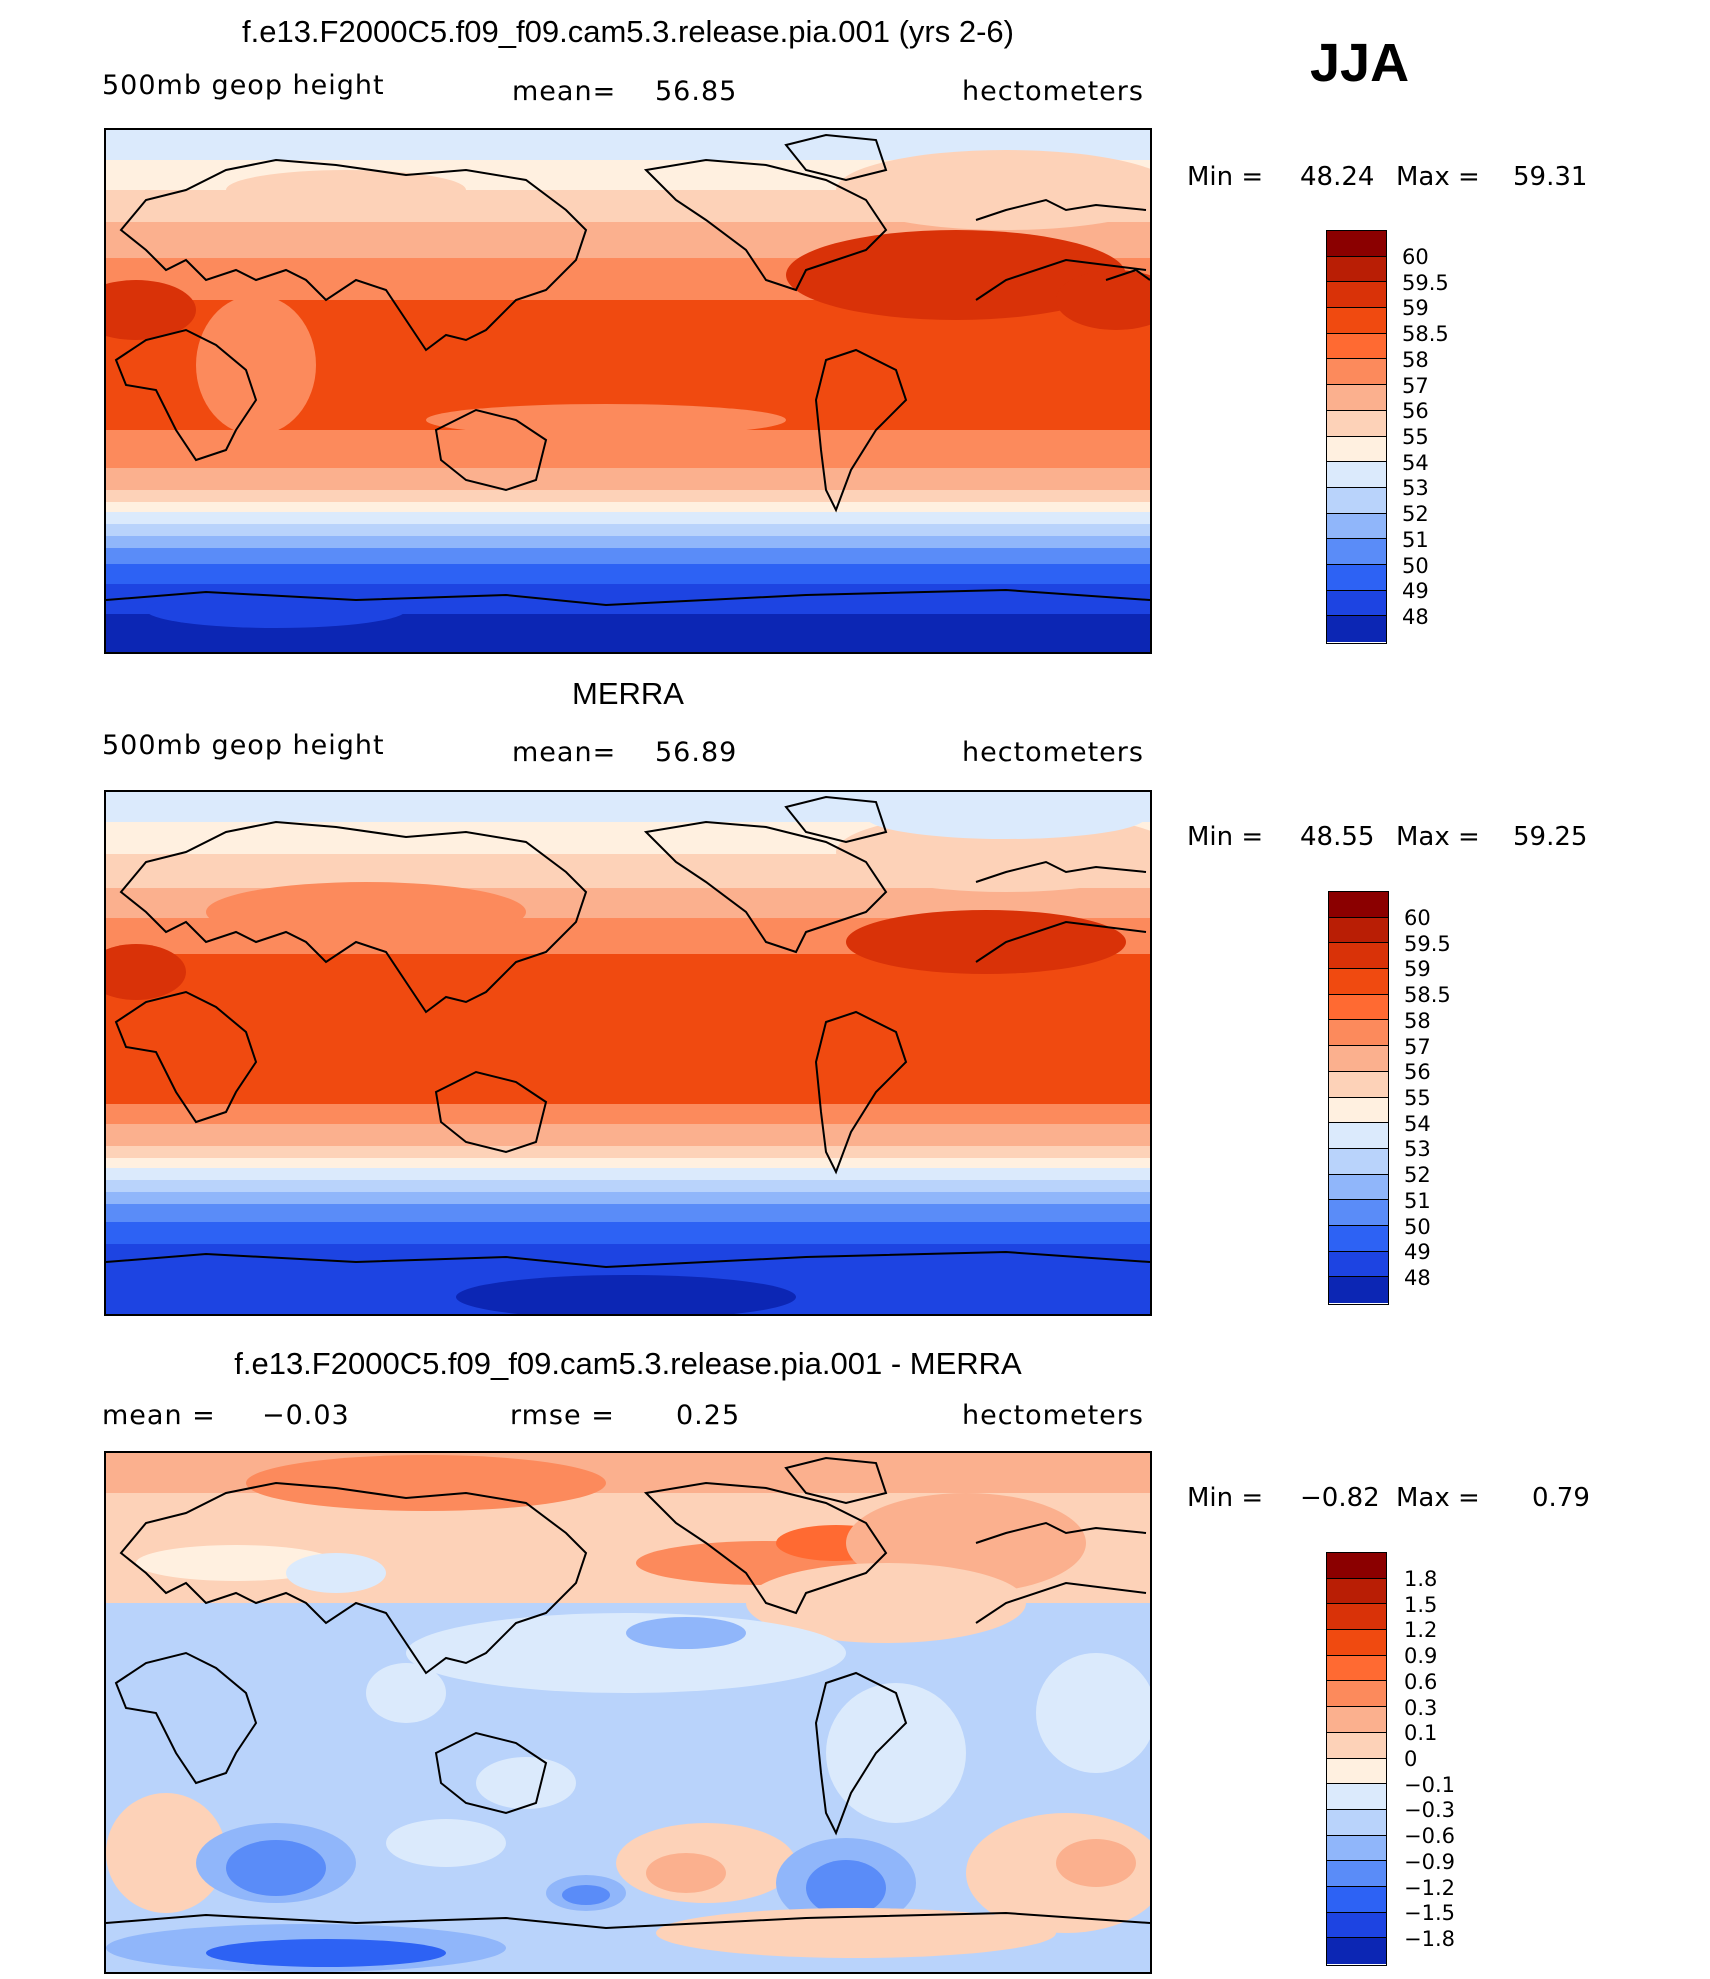  I want to click on colorbar-diff, so click(1356, 1759).